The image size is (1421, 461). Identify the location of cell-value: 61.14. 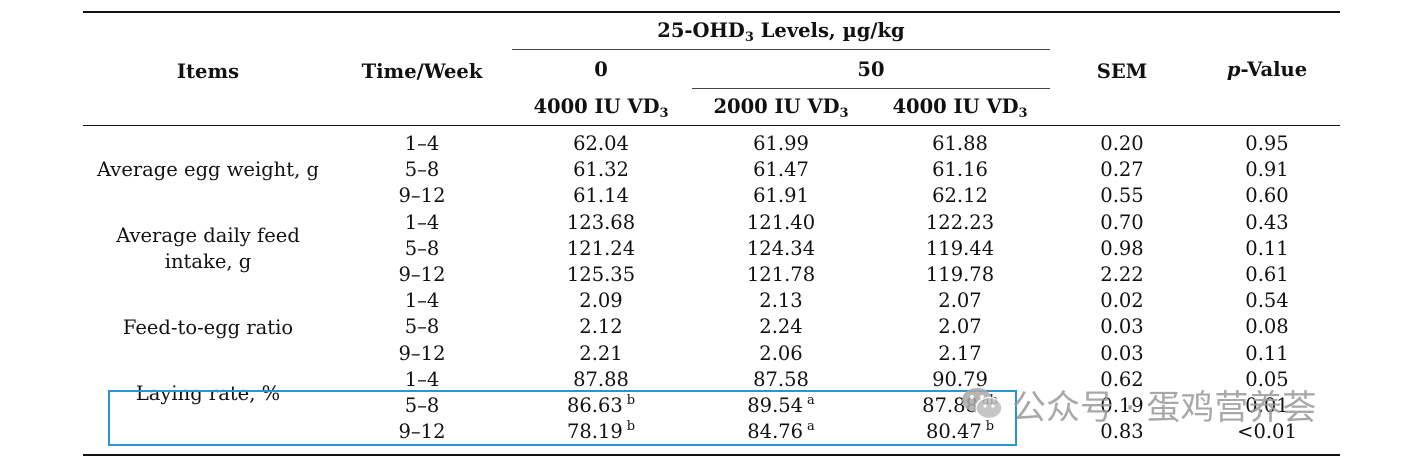
(601, 196).